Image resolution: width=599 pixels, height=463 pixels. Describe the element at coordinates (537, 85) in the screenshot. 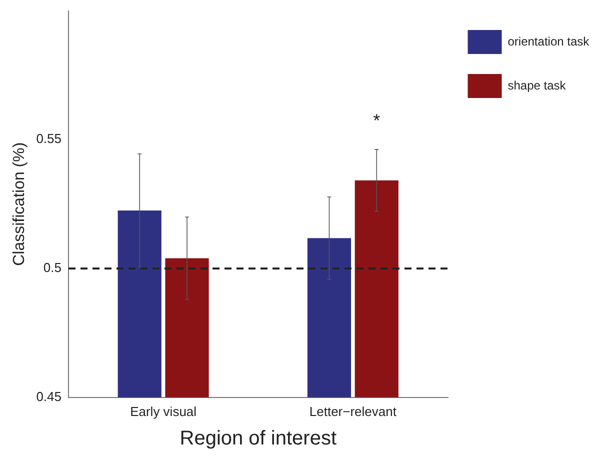

I see `legend-label: shape task` at that location.